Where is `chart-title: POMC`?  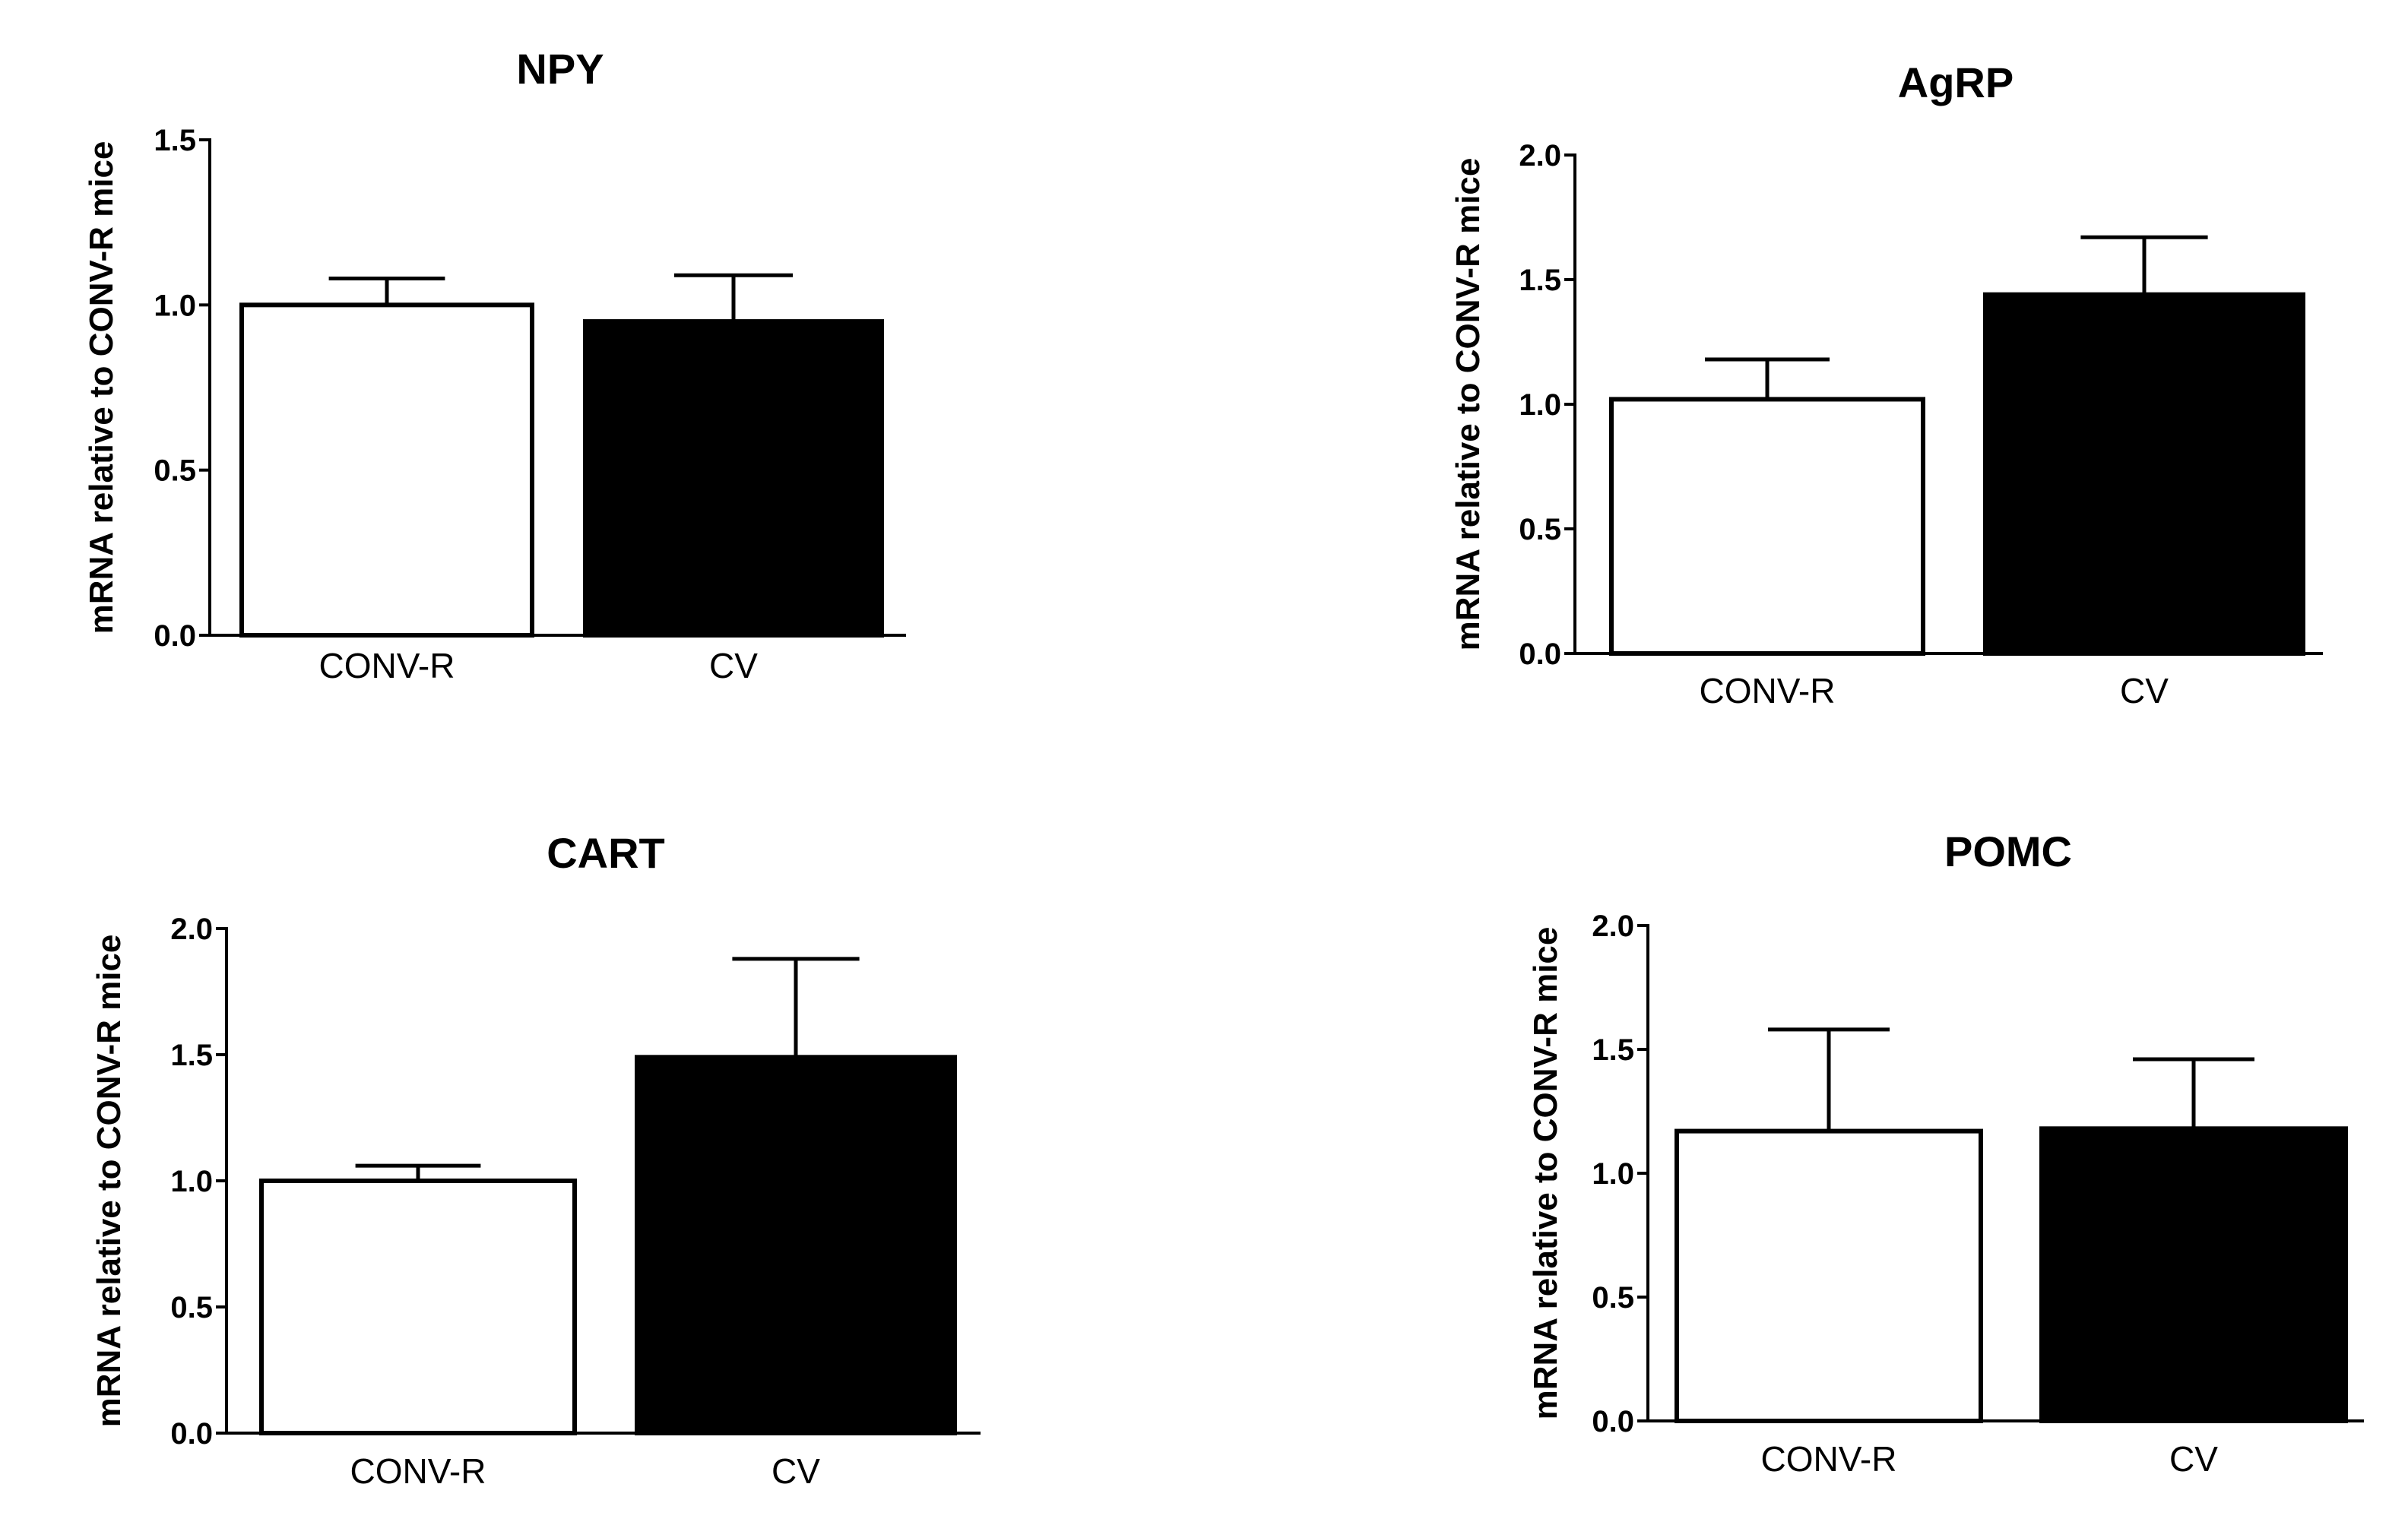
chart-title: POMC is located at coordinates (2008, 851).